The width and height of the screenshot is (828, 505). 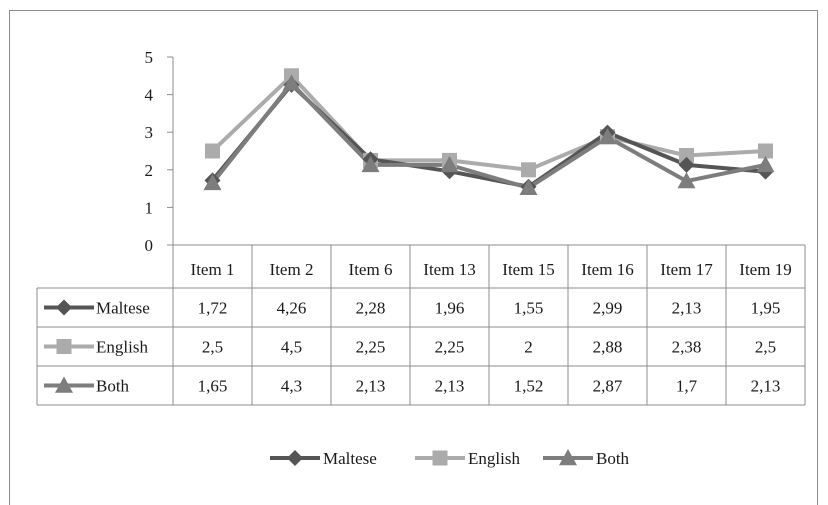 I want to click on table-cell-value: 4,3, so click(x=291, y=386).